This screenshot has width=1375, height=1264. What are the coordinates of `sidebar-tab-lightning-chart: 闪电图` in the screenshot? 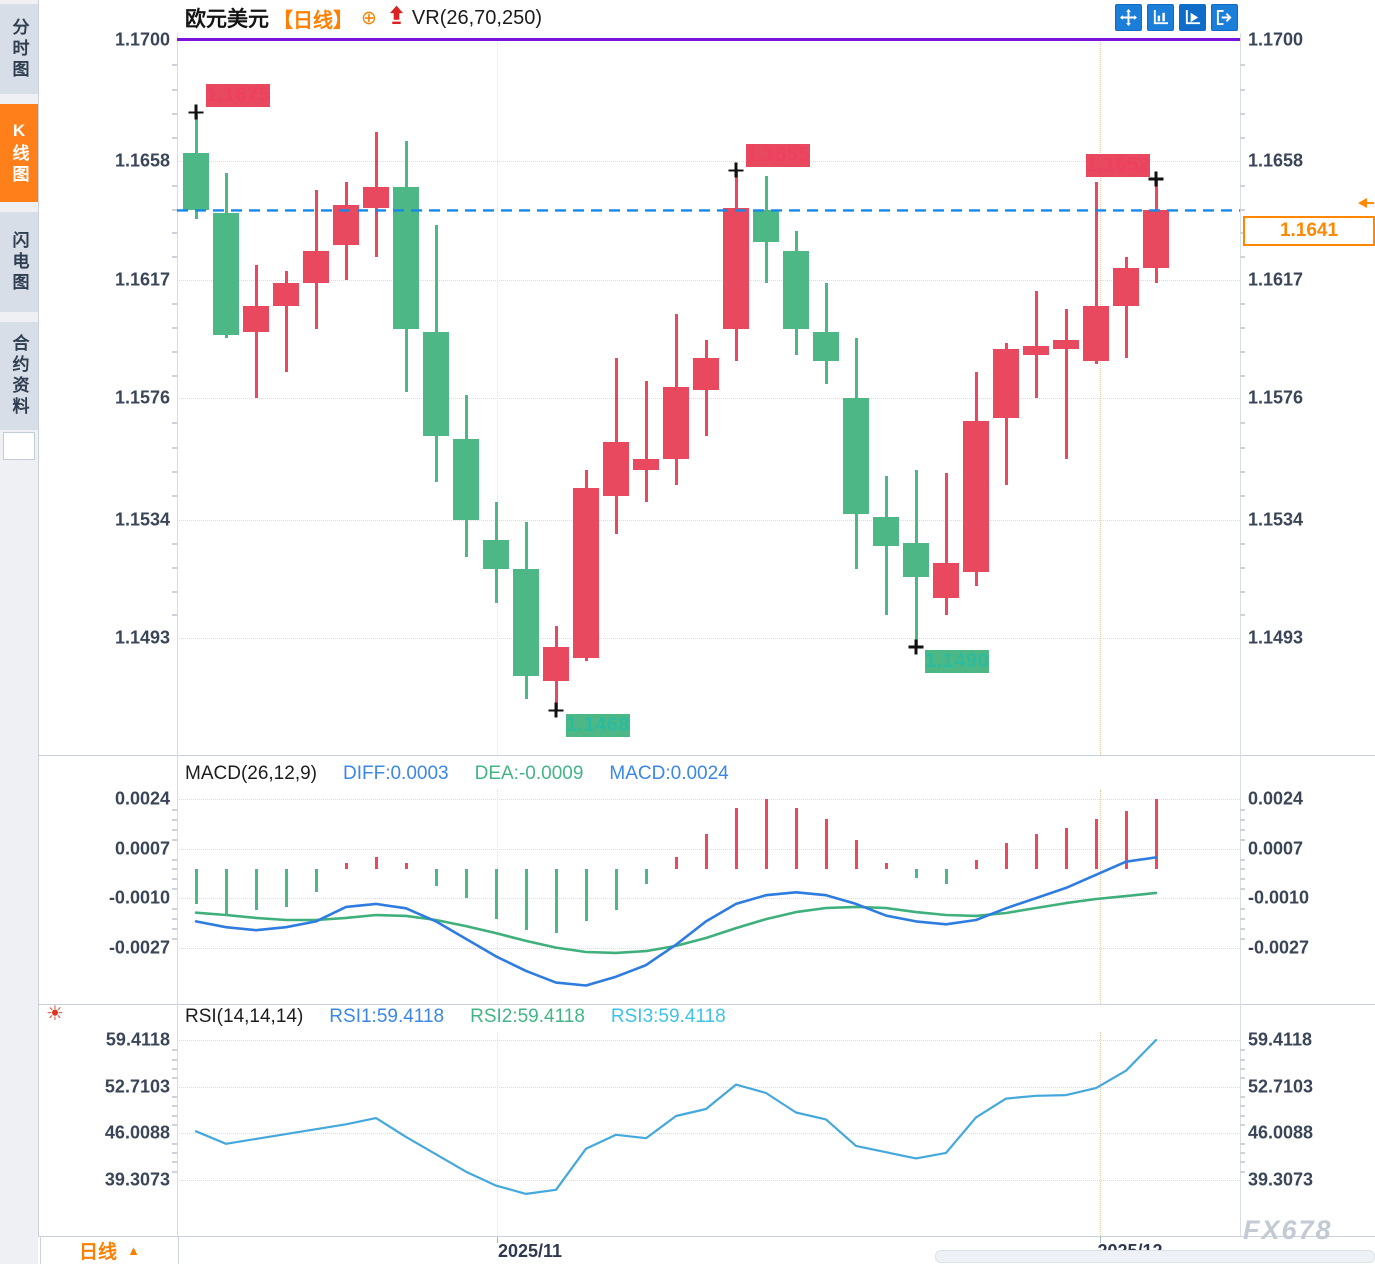 It's located at (19, 262).